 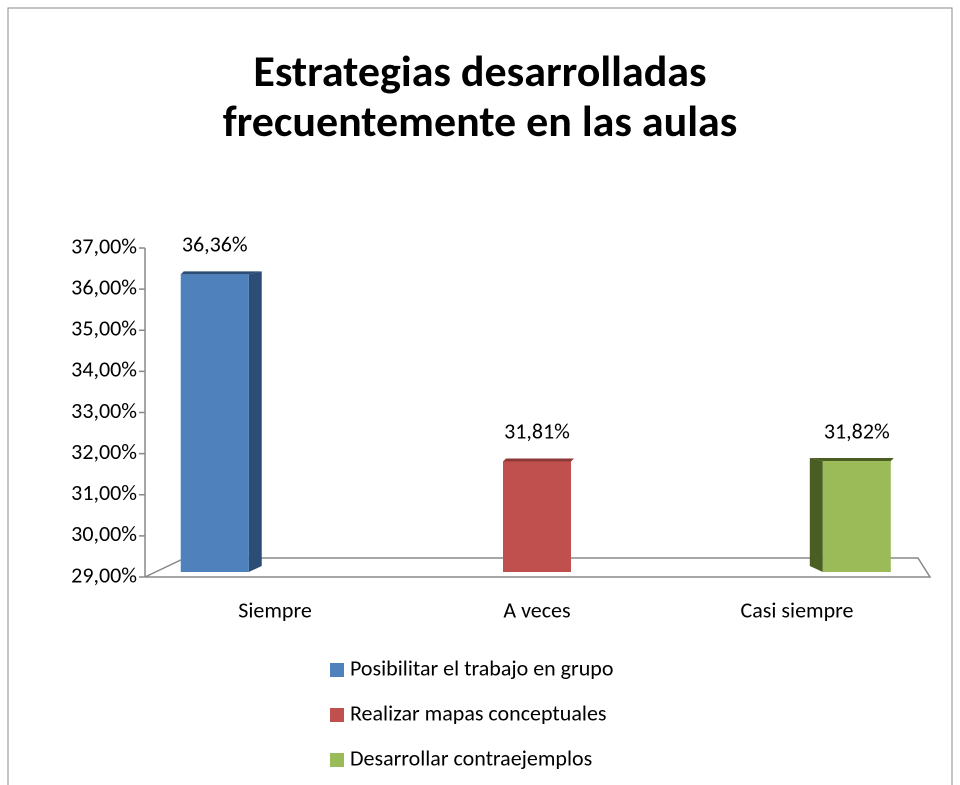 What do you see at coordinates (797, 609) in the screenshot?
I see `x-tick-label: Casi siempre` at bounding box center [797, 609].